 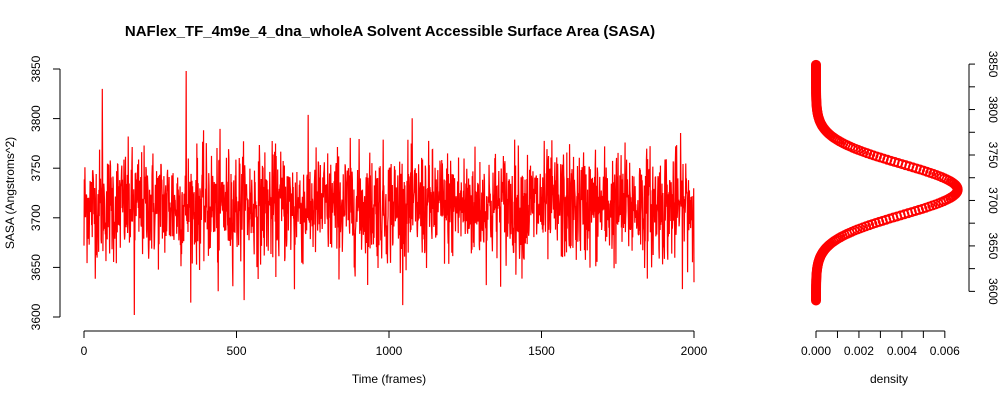 I want to click on x-tick-label: 1000, so click(x=389, y=351).